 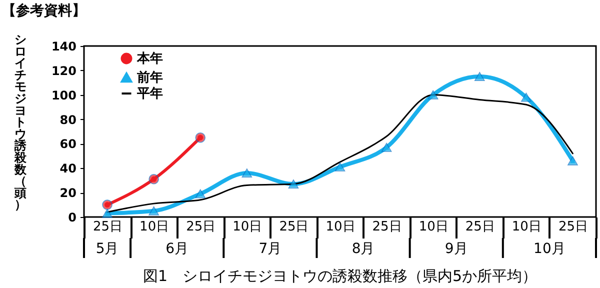 I want to click on y-tick-label: 20, so click(x=68, y=193).